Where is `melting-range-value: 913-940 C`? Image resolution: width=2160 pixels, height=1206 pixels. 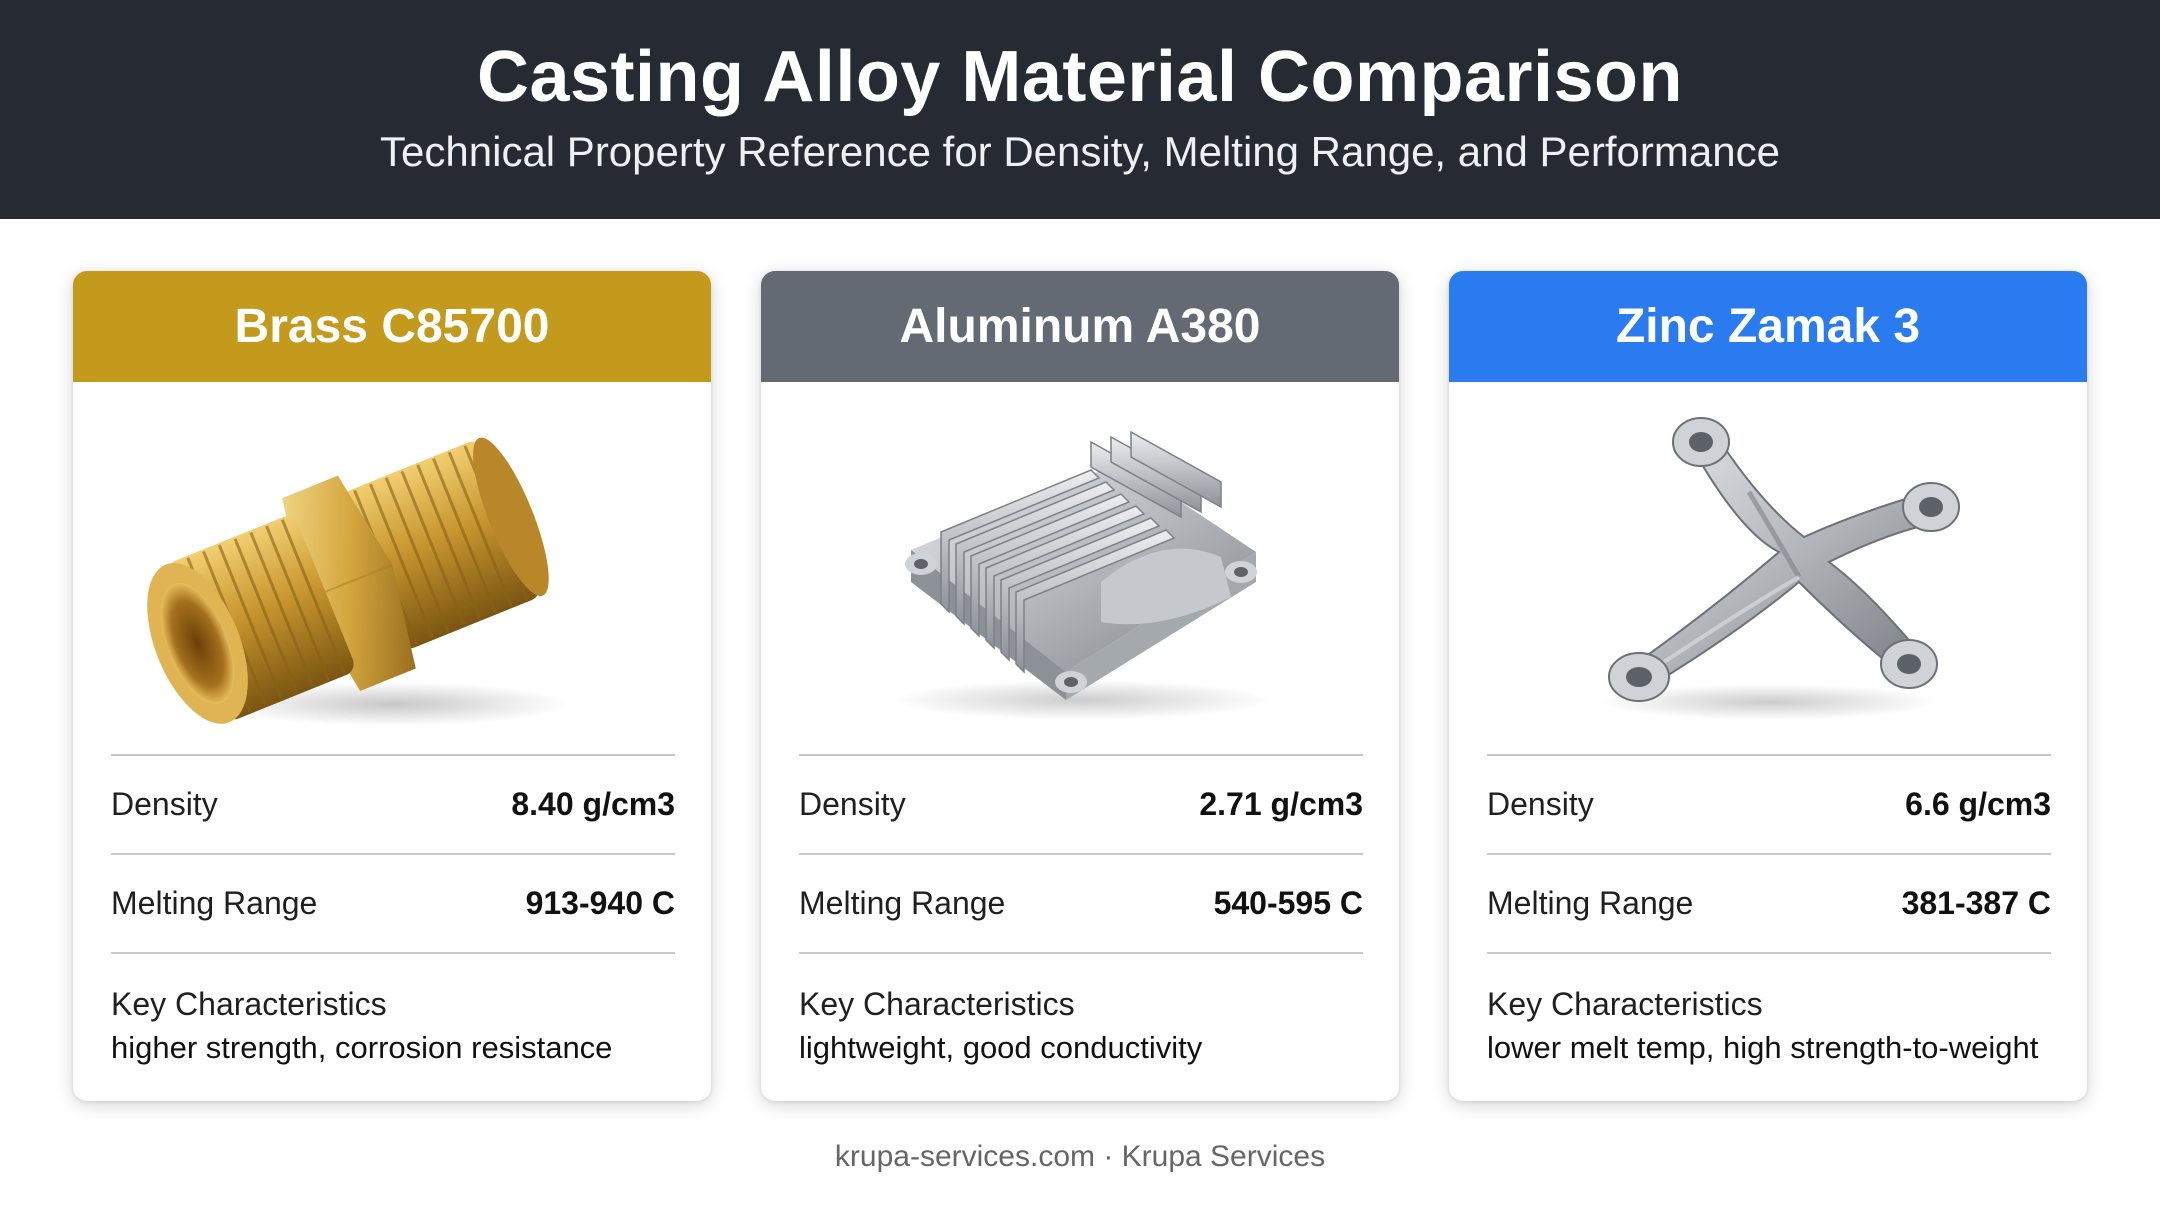
melting-range-value: 913-940 C is located at coordinates (600, 903).